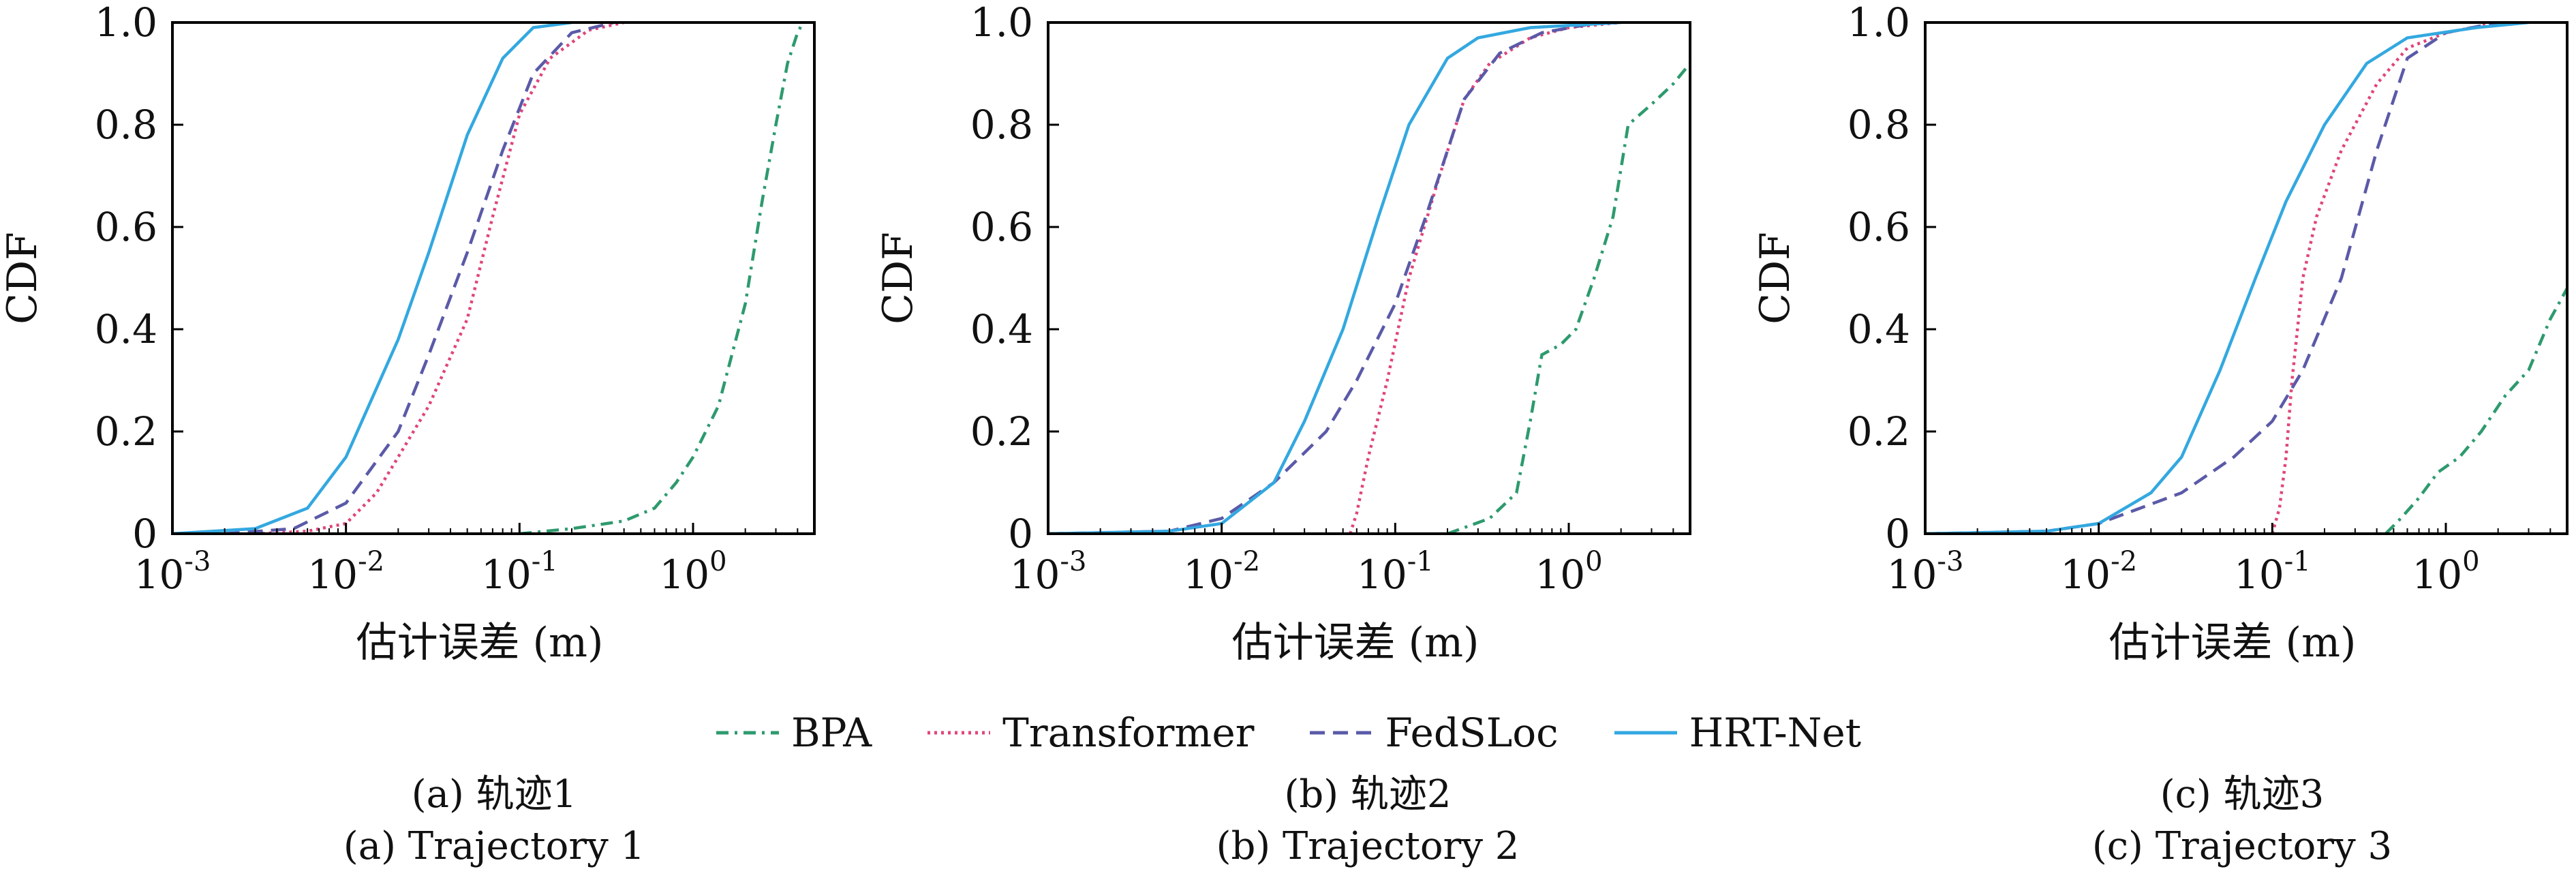 The width and height of the screenshot is (2576, 880). Describe the element at coordinates (1288, 733) in the screenshot. I see `legend: BPA Transformer FedSLoc HRT-Net` at that location.